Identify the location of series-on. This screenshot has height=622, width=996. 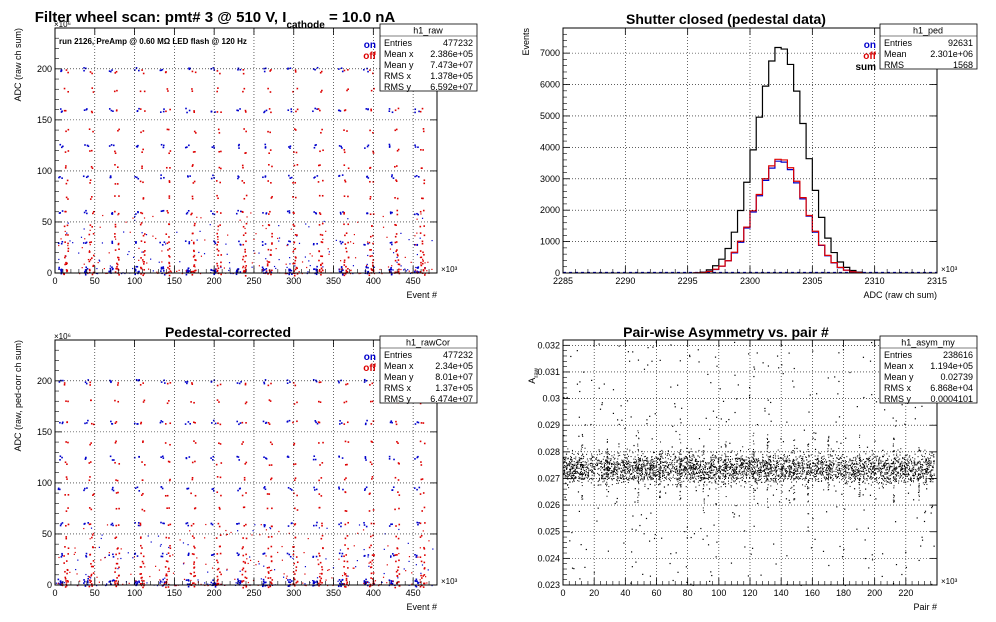
(245, 171).